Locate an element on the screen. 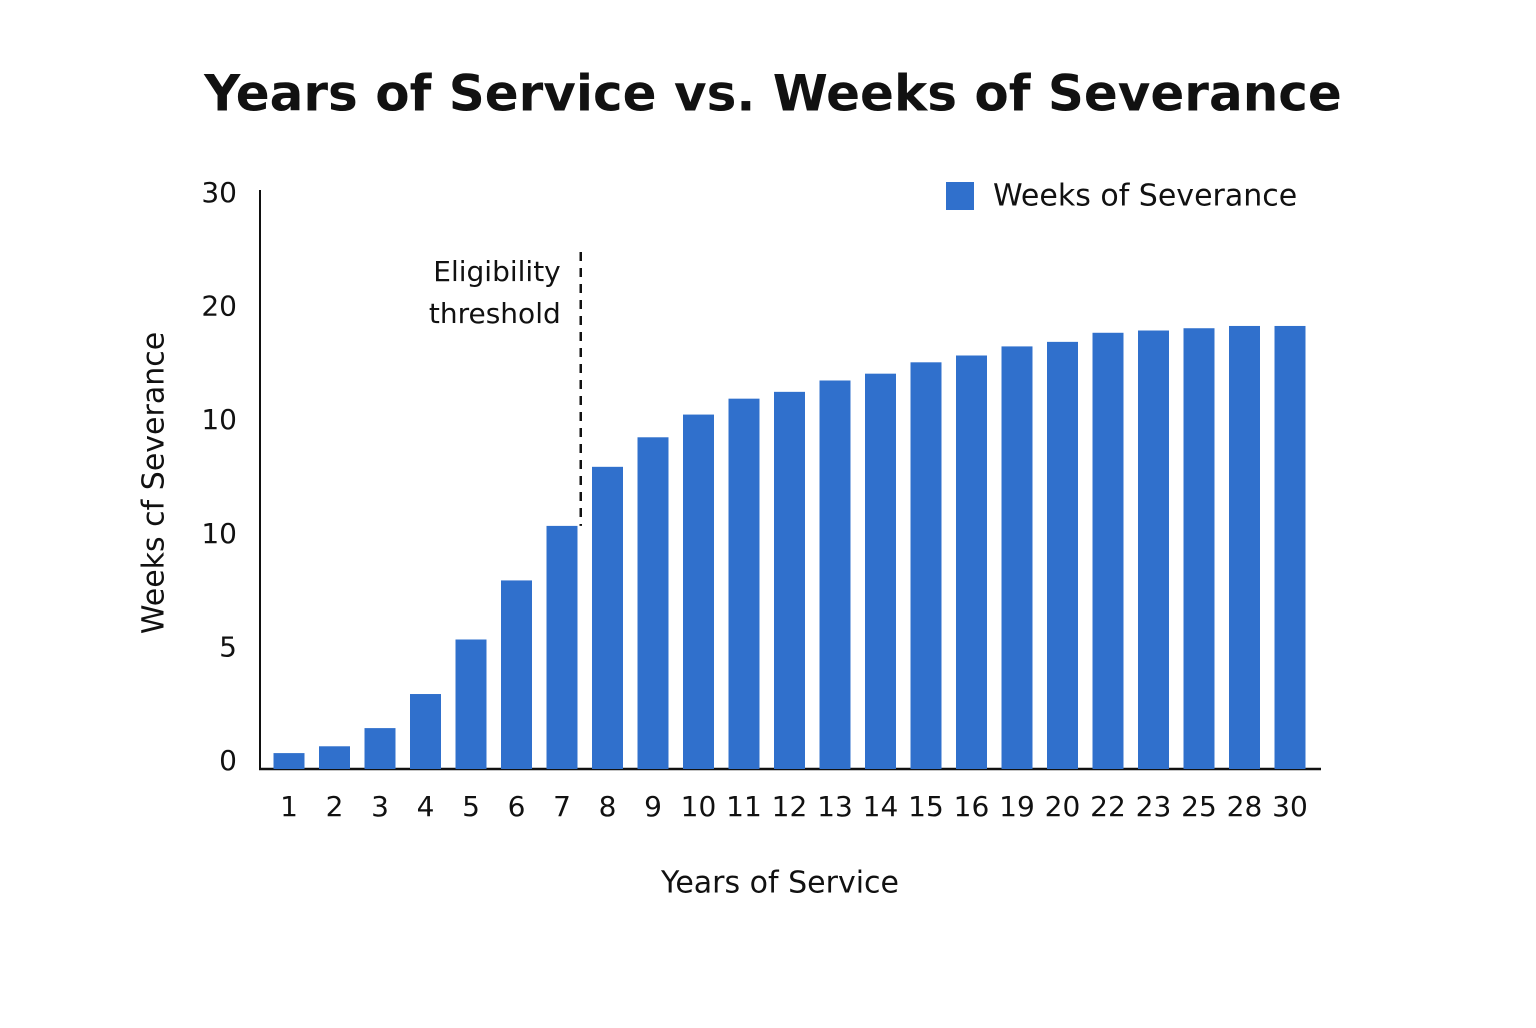 The image size is (1536, 1028). legend-label: Weeks of Severance is located at coordinates (1145, 196).